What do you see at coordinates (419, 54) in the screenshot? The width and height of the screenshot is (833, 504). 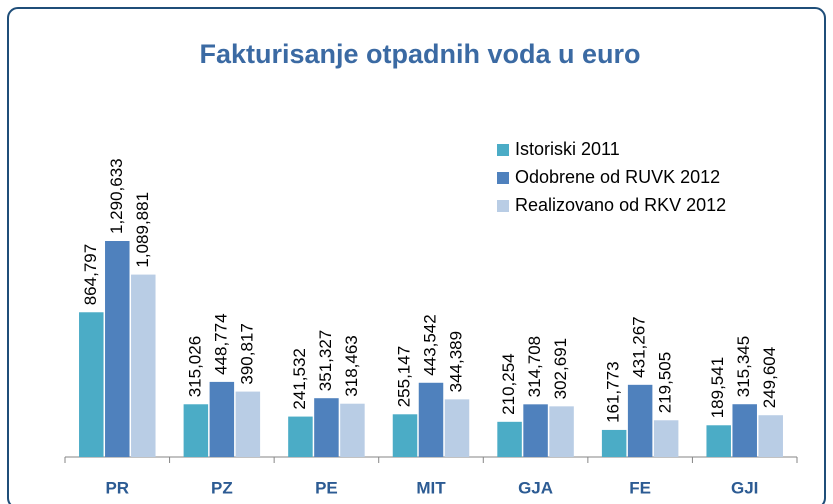 I see `chart-title: Fakturisanje otpadnih voda u euro` at bounding box center [419, 54].